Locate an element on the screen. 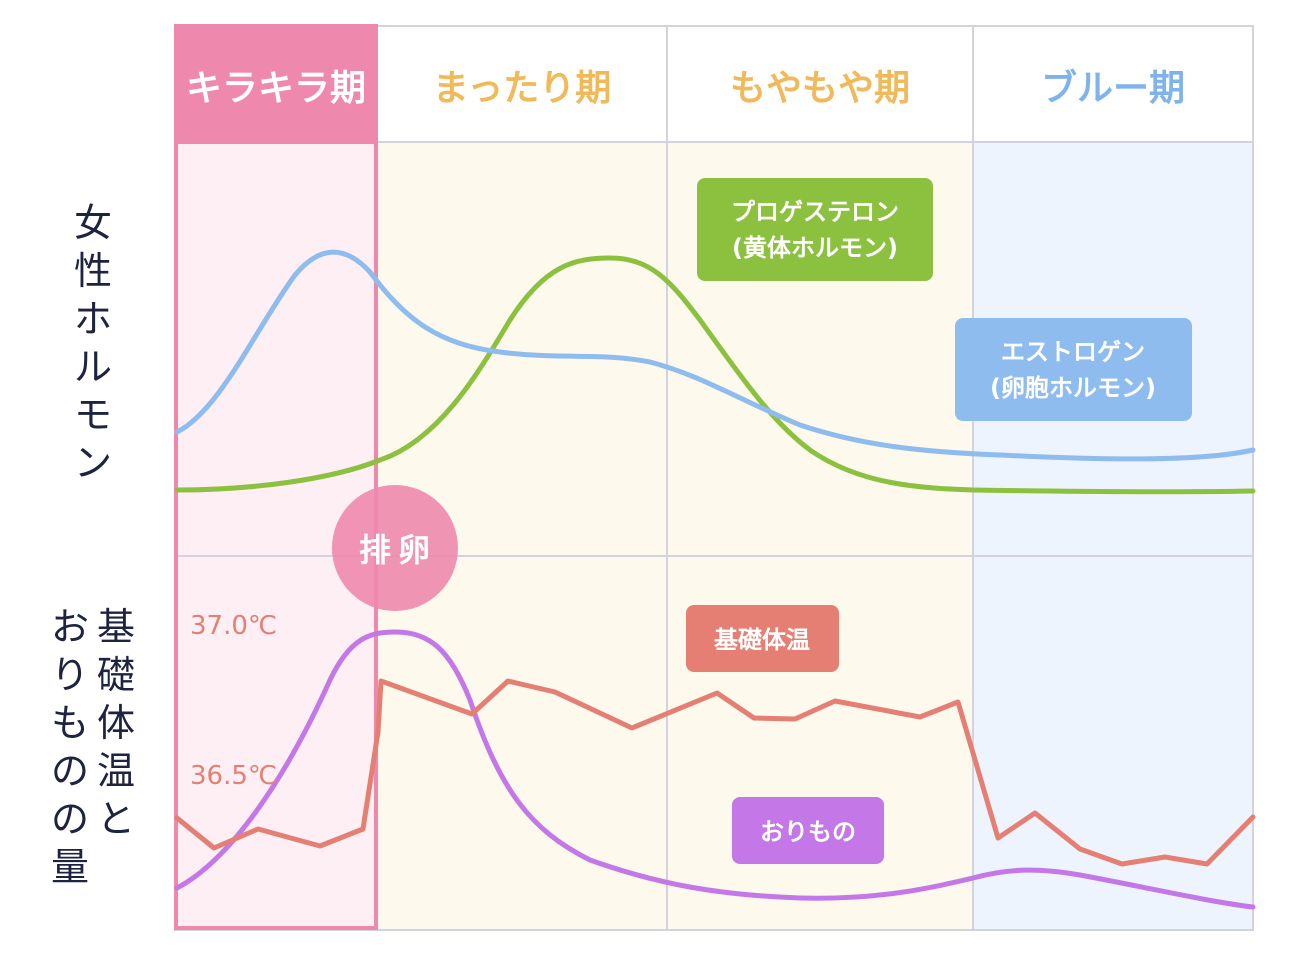  estrogen-label-line1: エストロゲン is located at coordinates (1073, 352).